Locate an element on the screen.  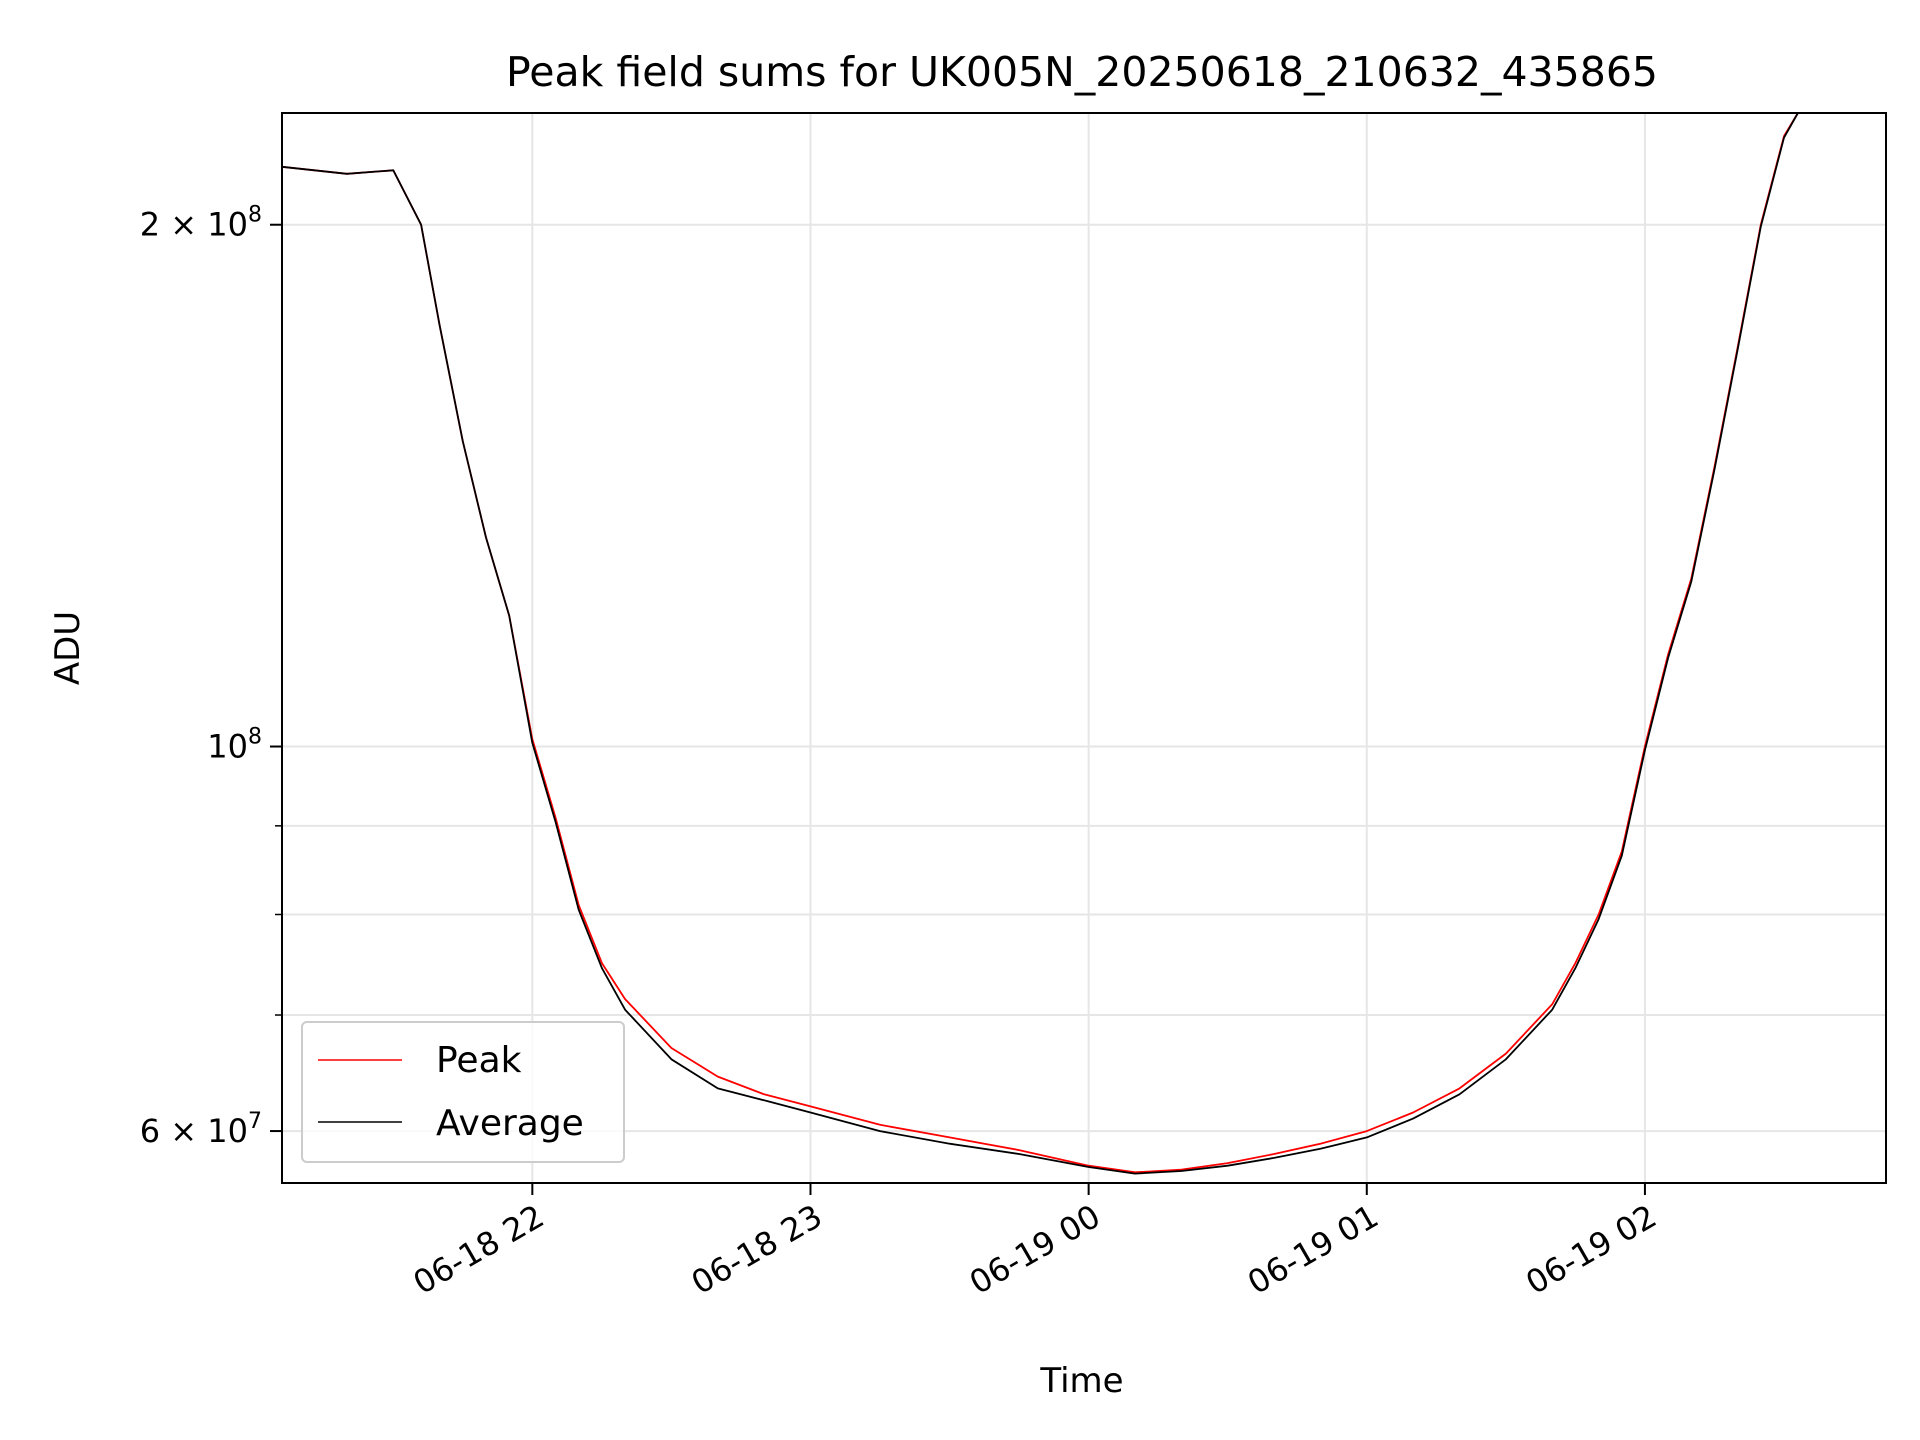
legend-frame is located at coordinates (463, 1092).